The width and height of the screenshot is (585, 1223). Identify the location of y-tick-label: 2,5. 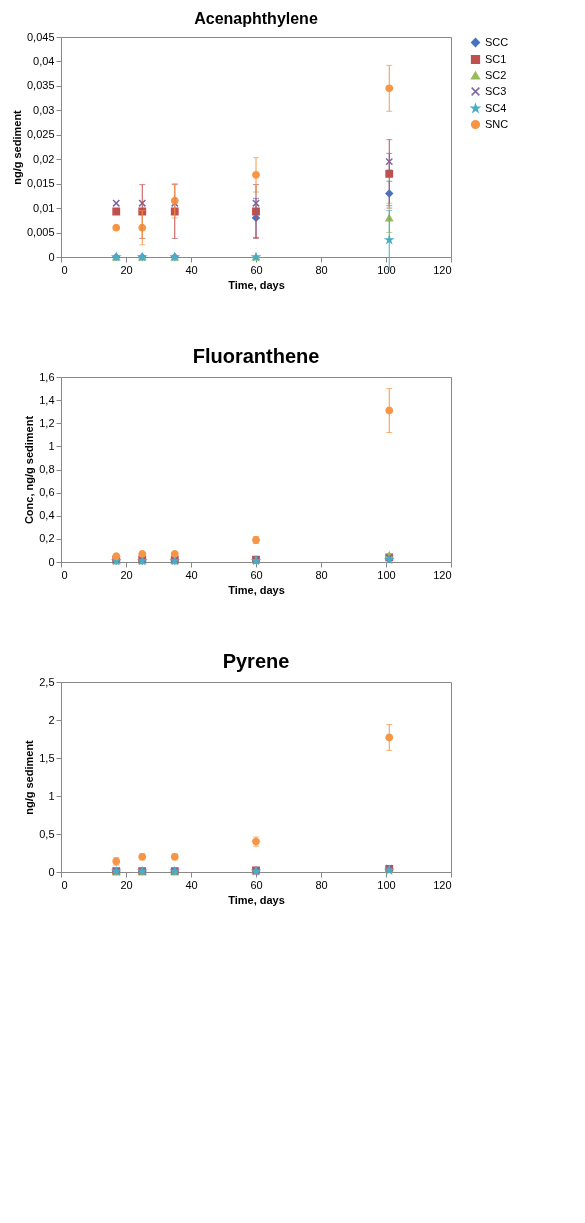
(47, 681).